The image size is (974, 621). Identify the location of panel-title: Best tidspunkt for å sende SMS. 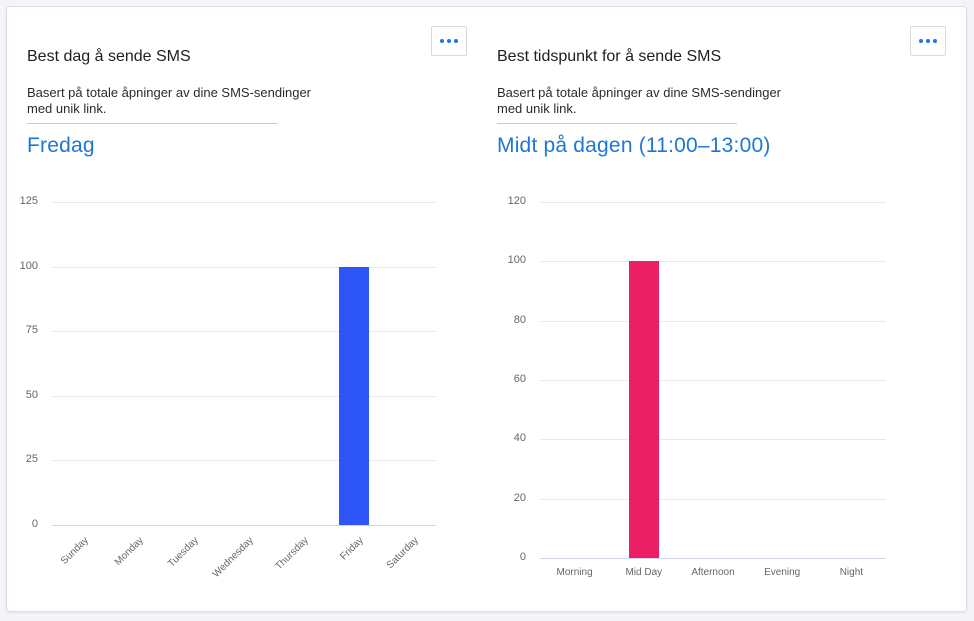
(609, 56).